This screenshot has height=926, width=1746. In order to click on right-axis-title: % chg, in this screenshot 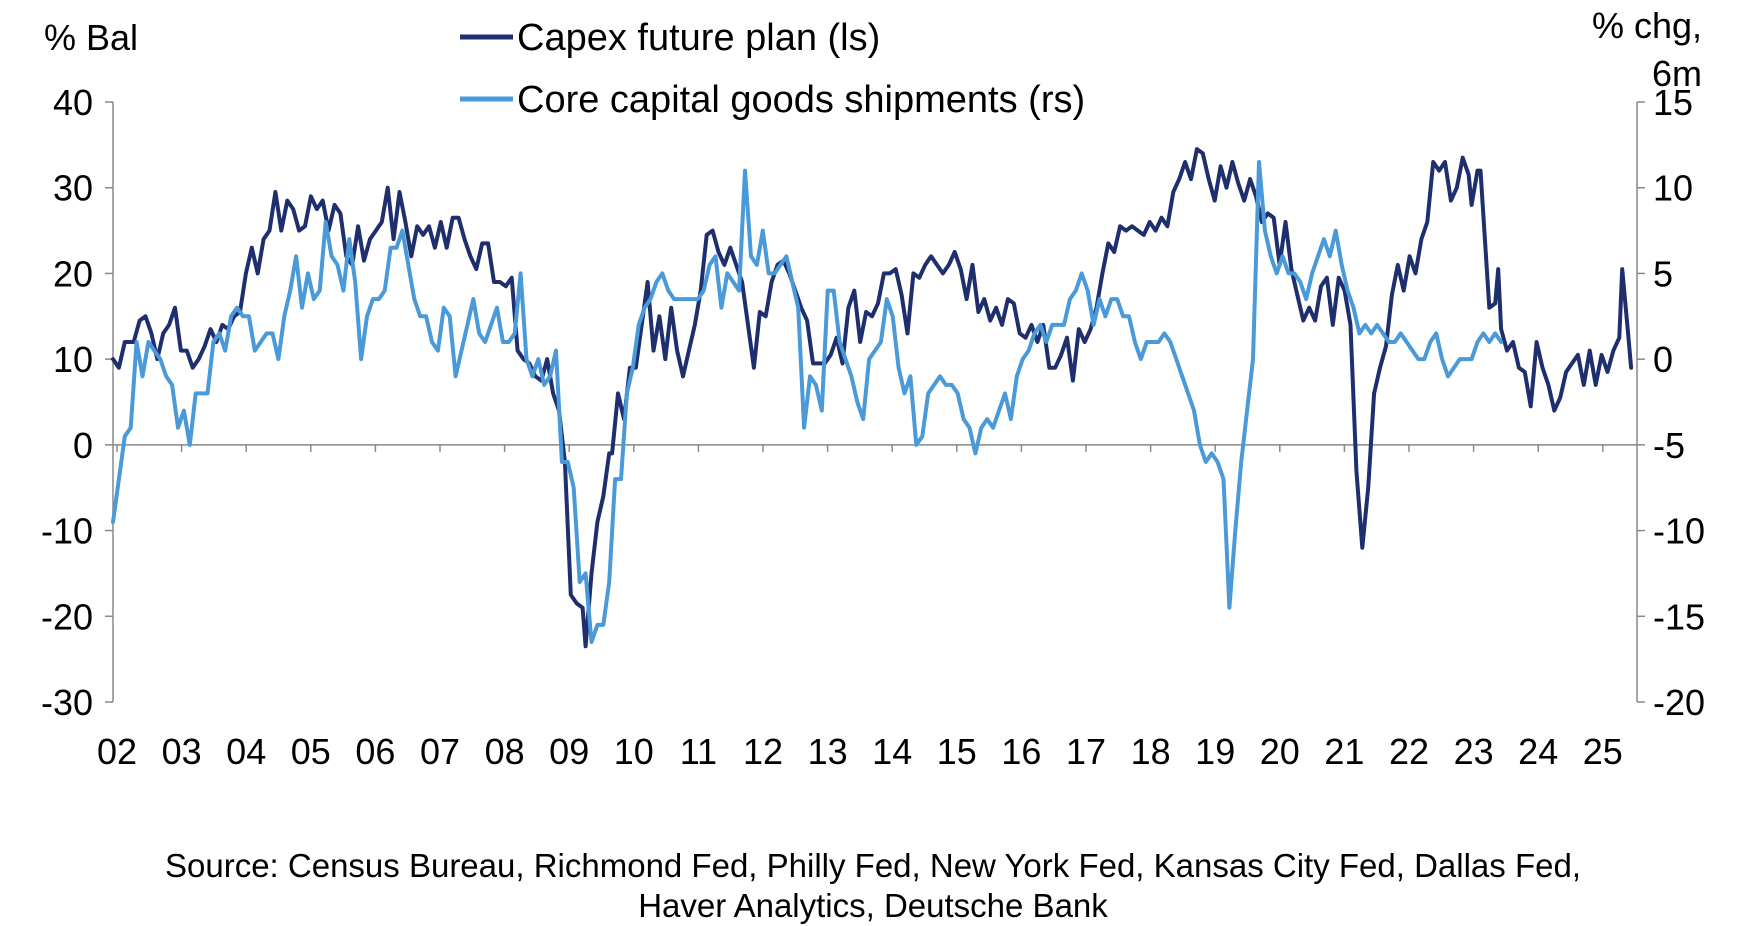, I will do `click(1647, 25)`.